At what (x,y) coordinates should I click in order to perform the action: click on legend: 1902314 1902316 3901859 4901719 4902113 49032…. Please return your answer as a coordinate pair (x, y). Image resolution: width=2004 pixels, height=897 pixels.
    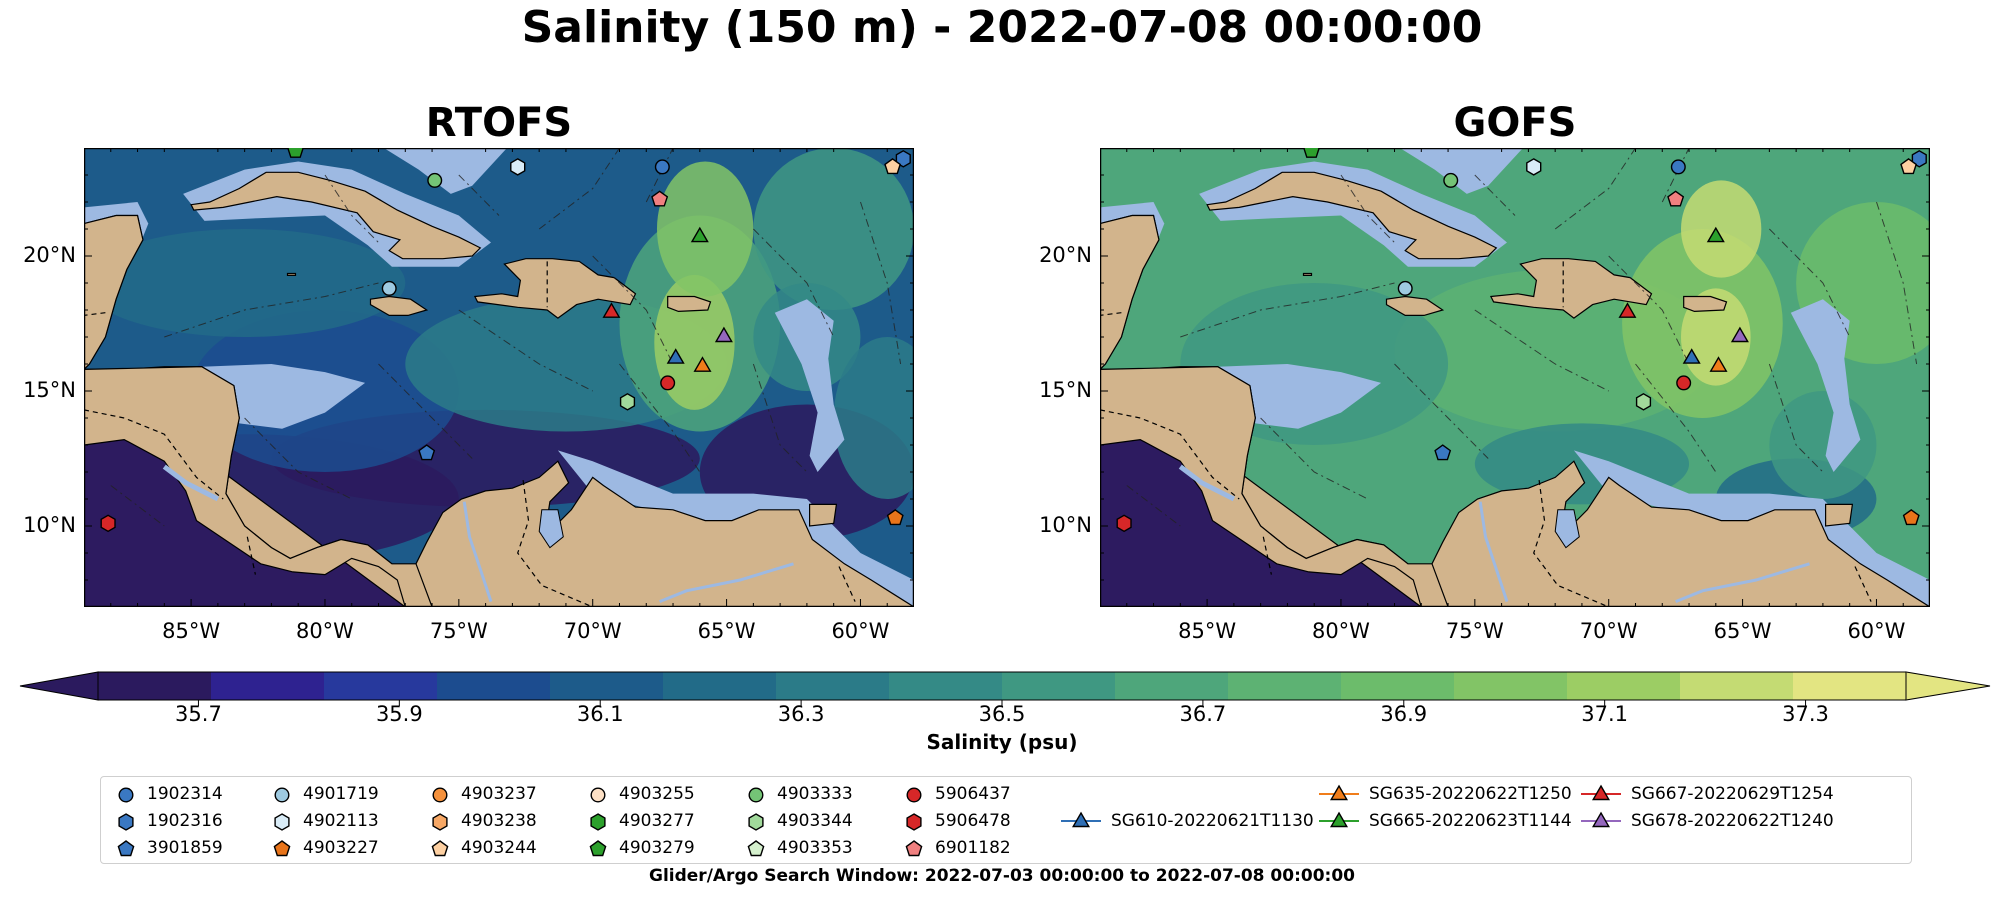
    Looking at the image, I should click on (1006, 820).